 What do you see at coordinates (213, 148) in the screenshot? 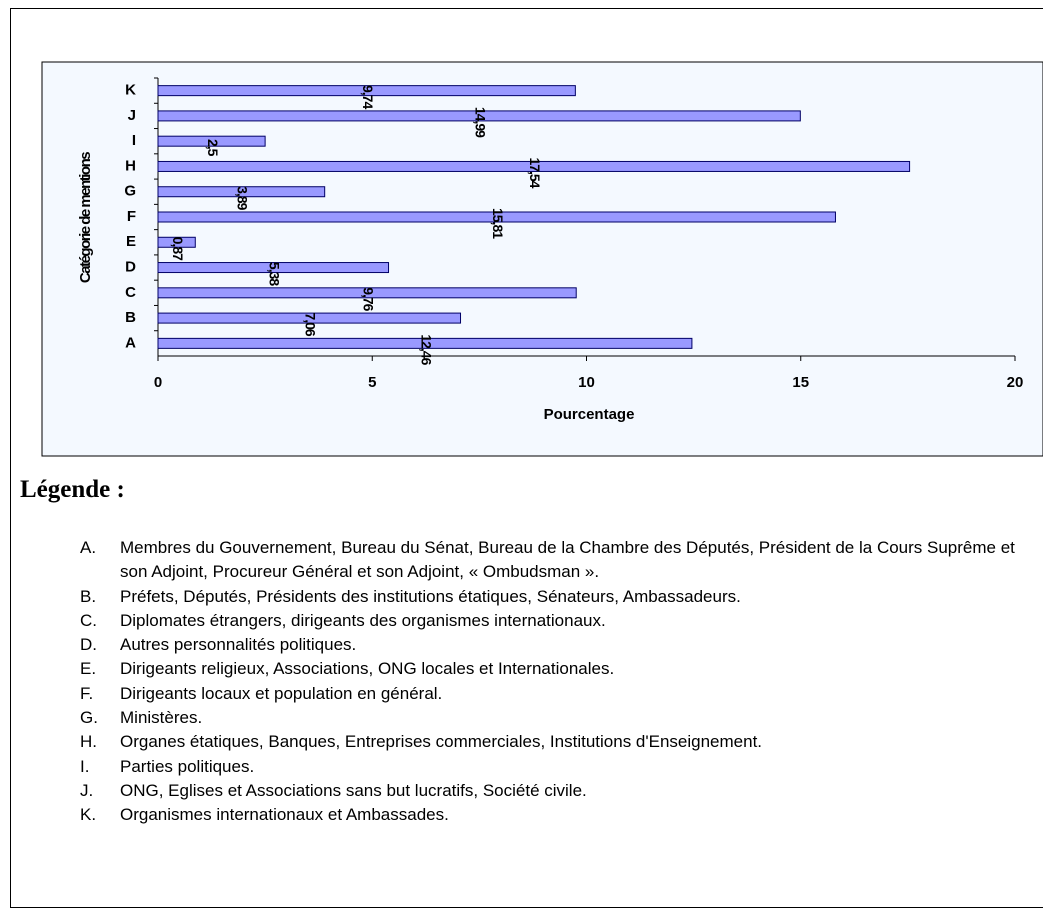
I see `value-label: 2,5` at bounding box center [213, 148].